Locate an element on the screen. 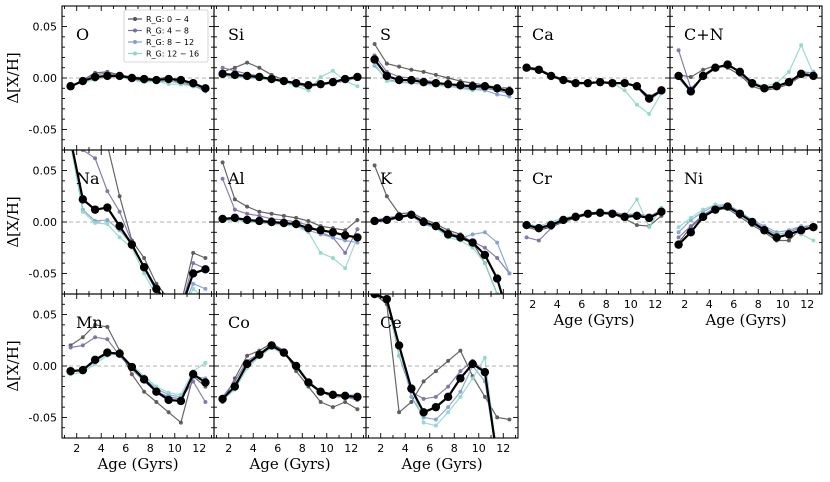 The height and width of the screenshot is (482, 830). legend-marker-r0 is located at coordinates (135, 19).